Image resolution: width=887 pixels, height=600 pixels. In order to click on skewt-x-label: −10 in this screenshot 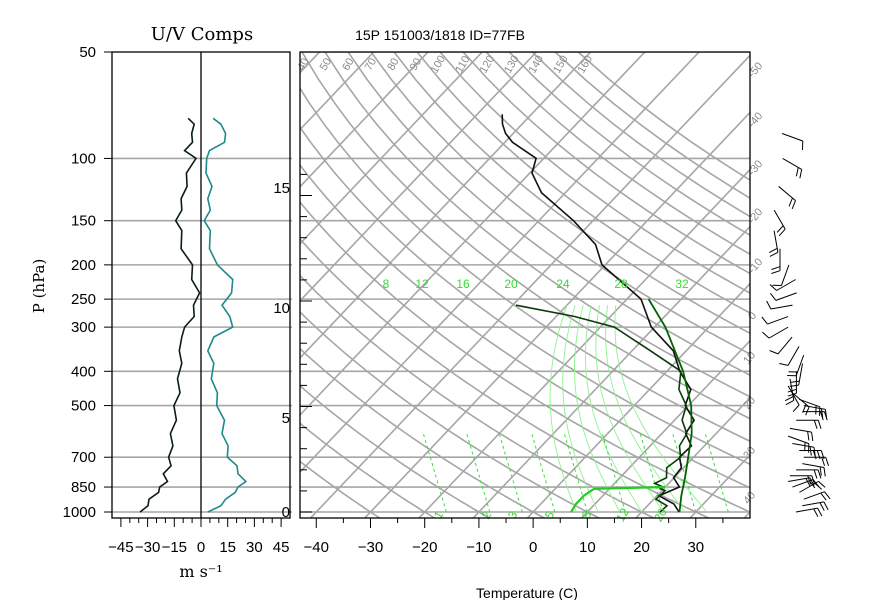, I will do `click(478, 547)`.